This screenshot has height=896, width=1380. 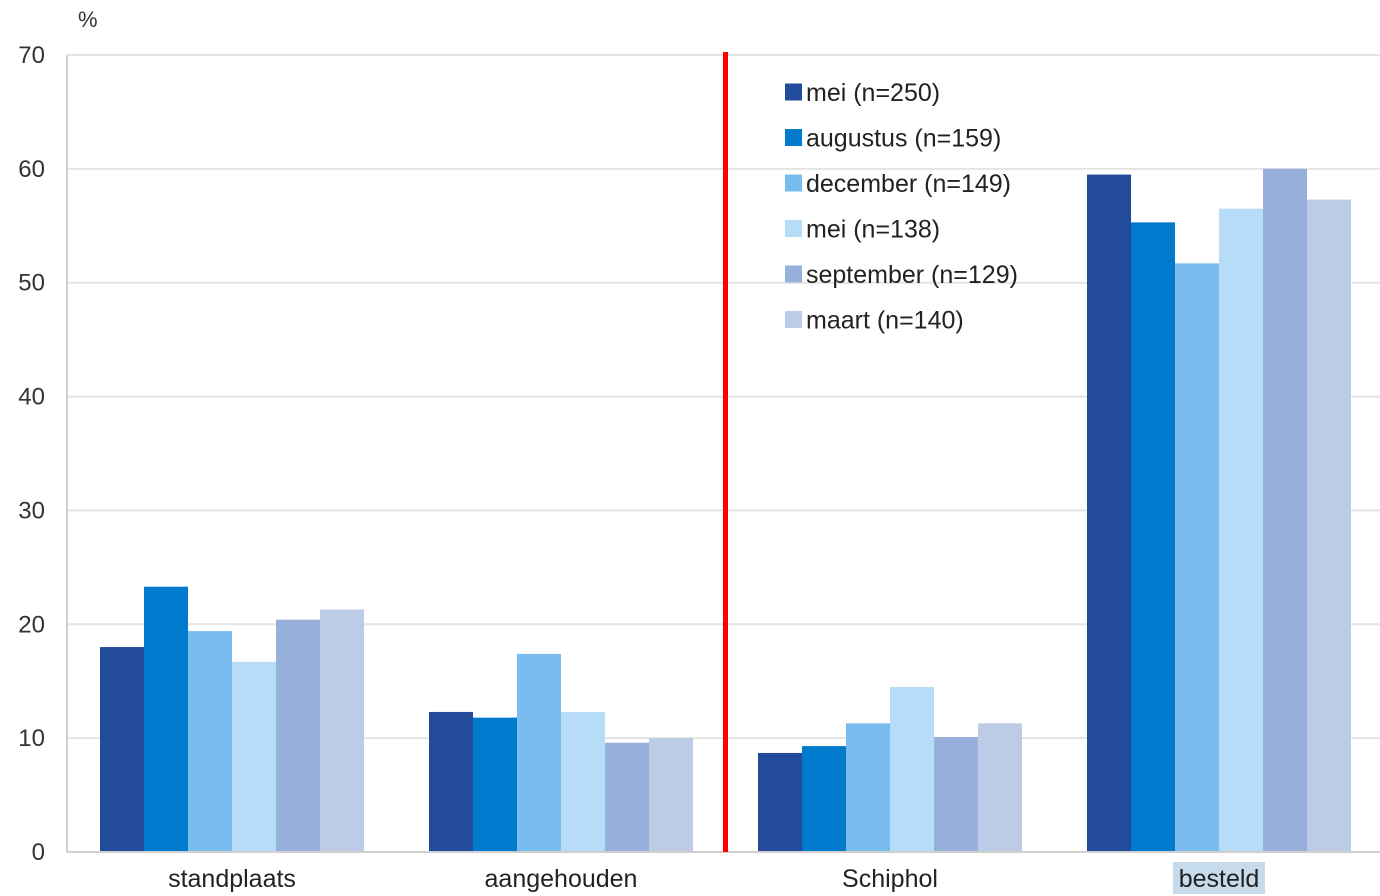 I want to click on y-tick-label: 50, so click(x=31, y=283).